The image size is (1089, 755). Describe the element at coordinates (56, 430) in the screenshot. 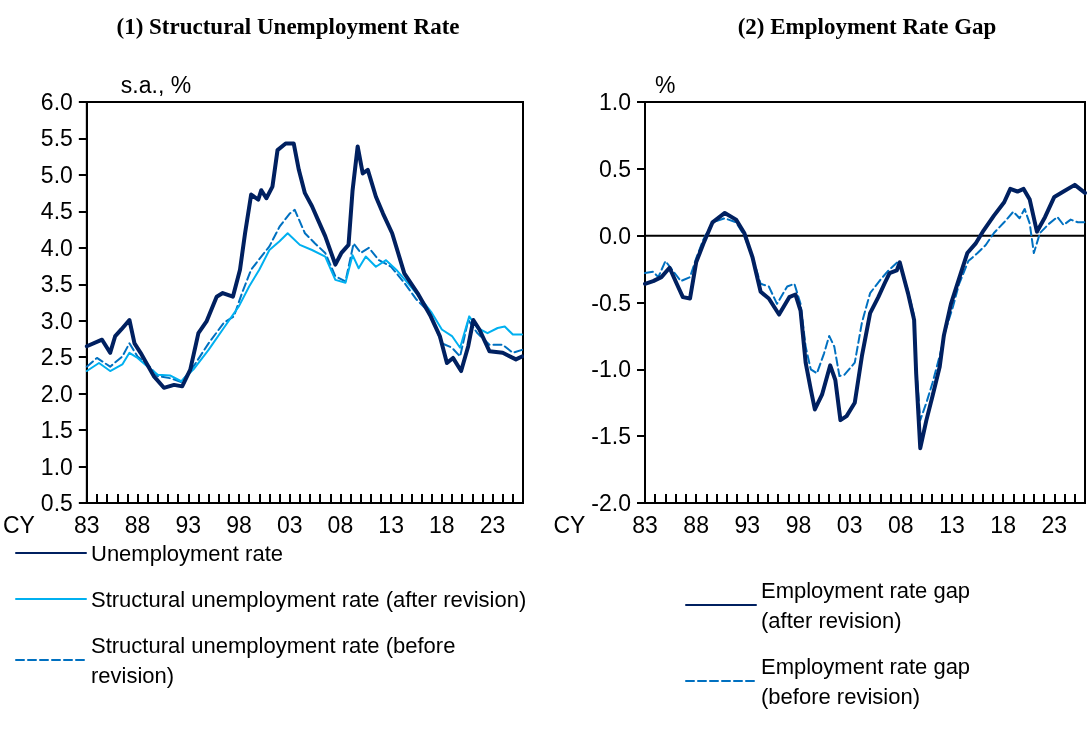

I see `y-tick-label: 1.5` at that location.